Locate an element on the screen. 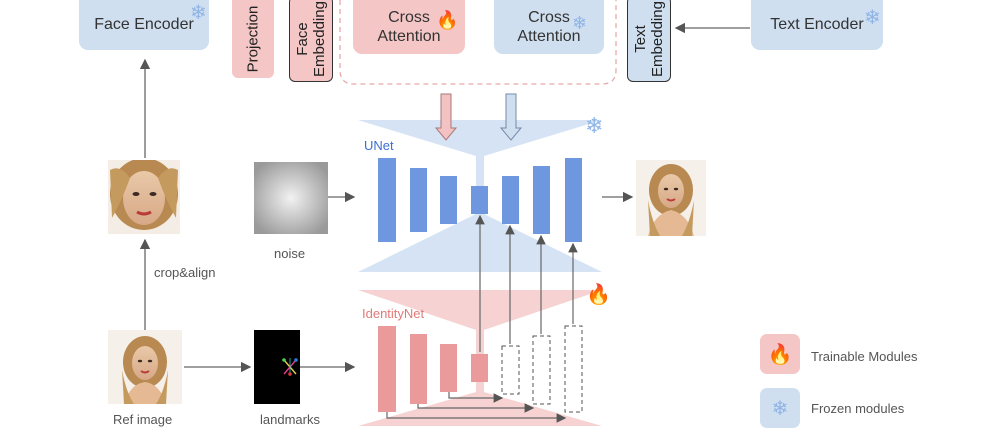  crop-align-label: crop&align is located at coordinates (185, 272).